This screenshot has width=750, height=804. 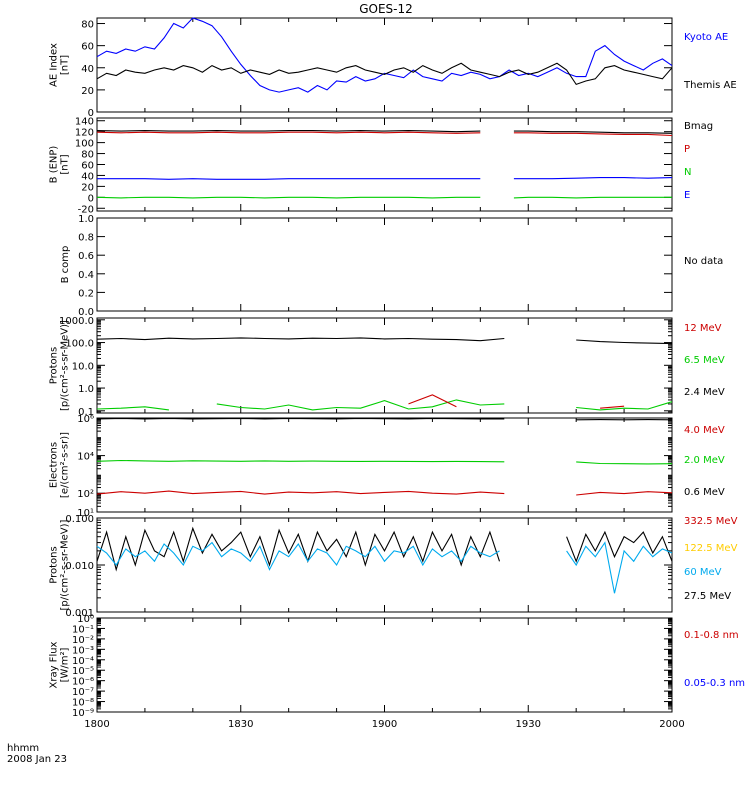 What do you see at coordinates (240, 724) in the screenshot?
I see `x-tick-label: 1830` at bounding box center [240, 724].